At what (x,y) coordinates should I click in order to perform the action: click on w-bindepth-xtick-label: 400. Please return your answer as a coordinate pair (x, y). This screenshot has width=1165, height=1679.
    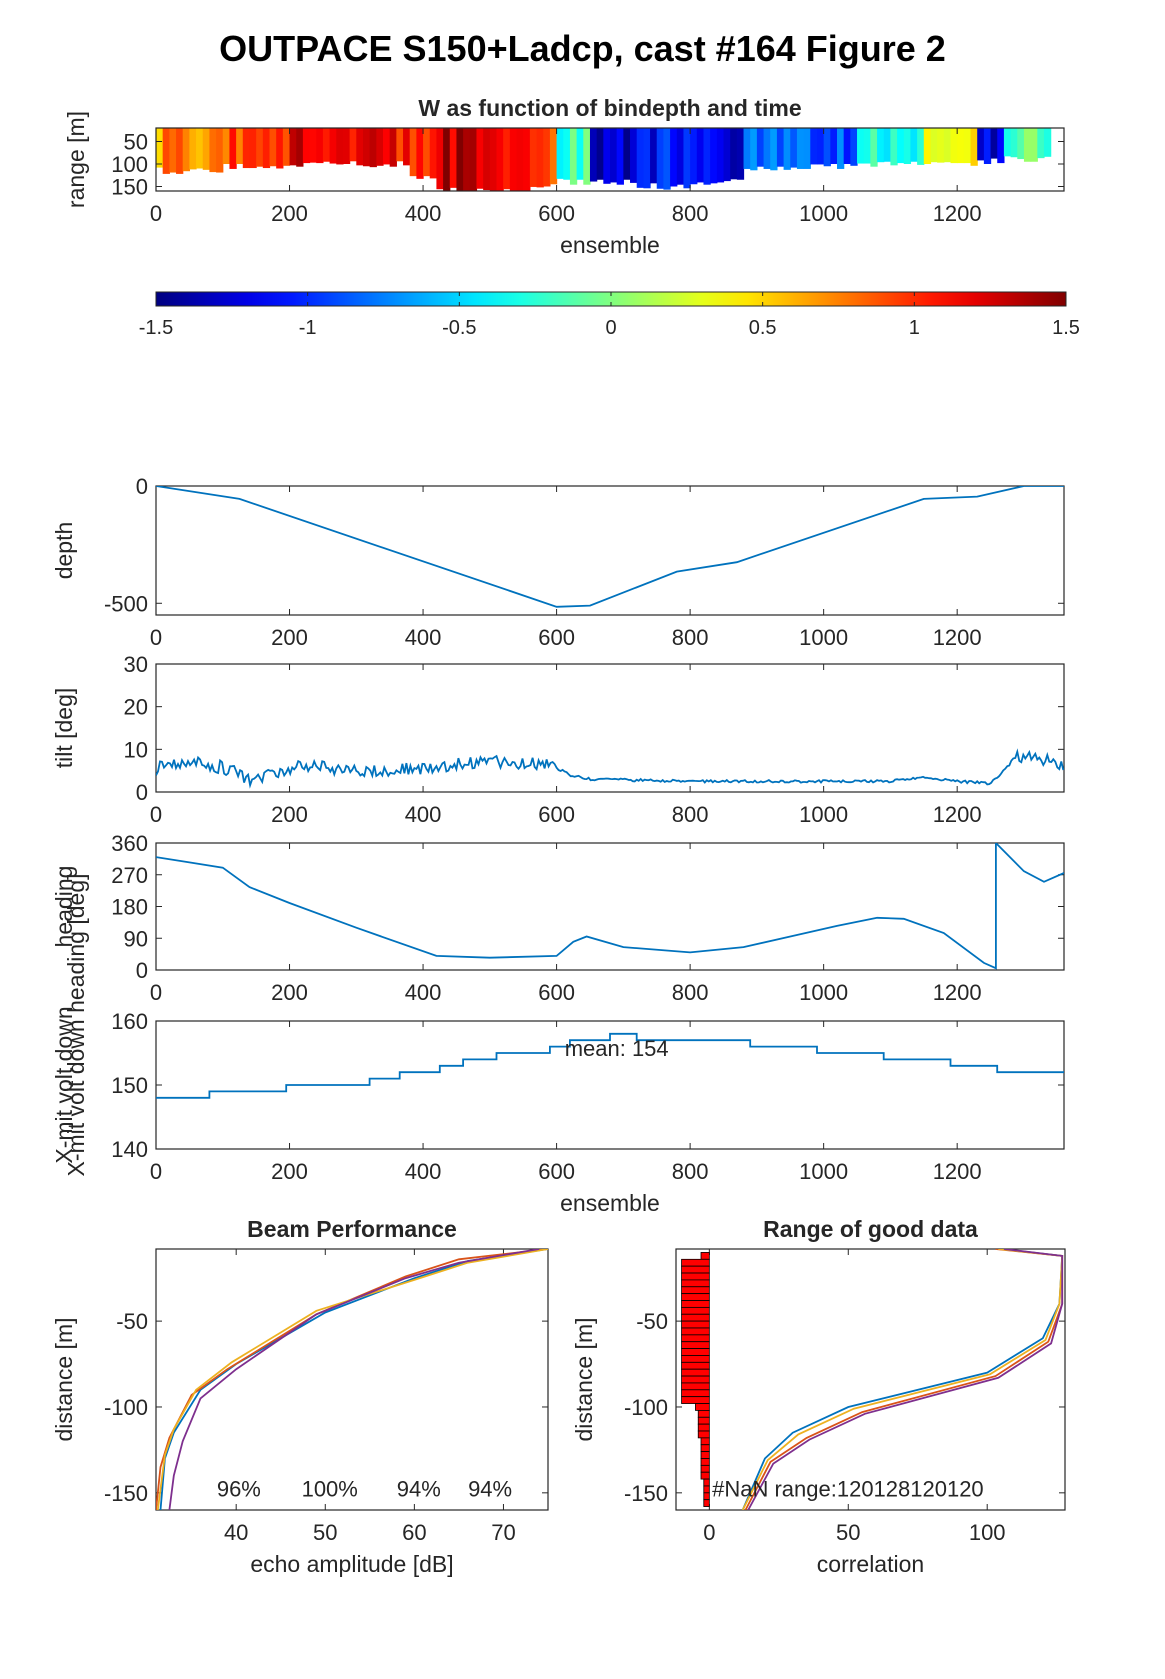
    Looking at the image, I should click on (423, 213).